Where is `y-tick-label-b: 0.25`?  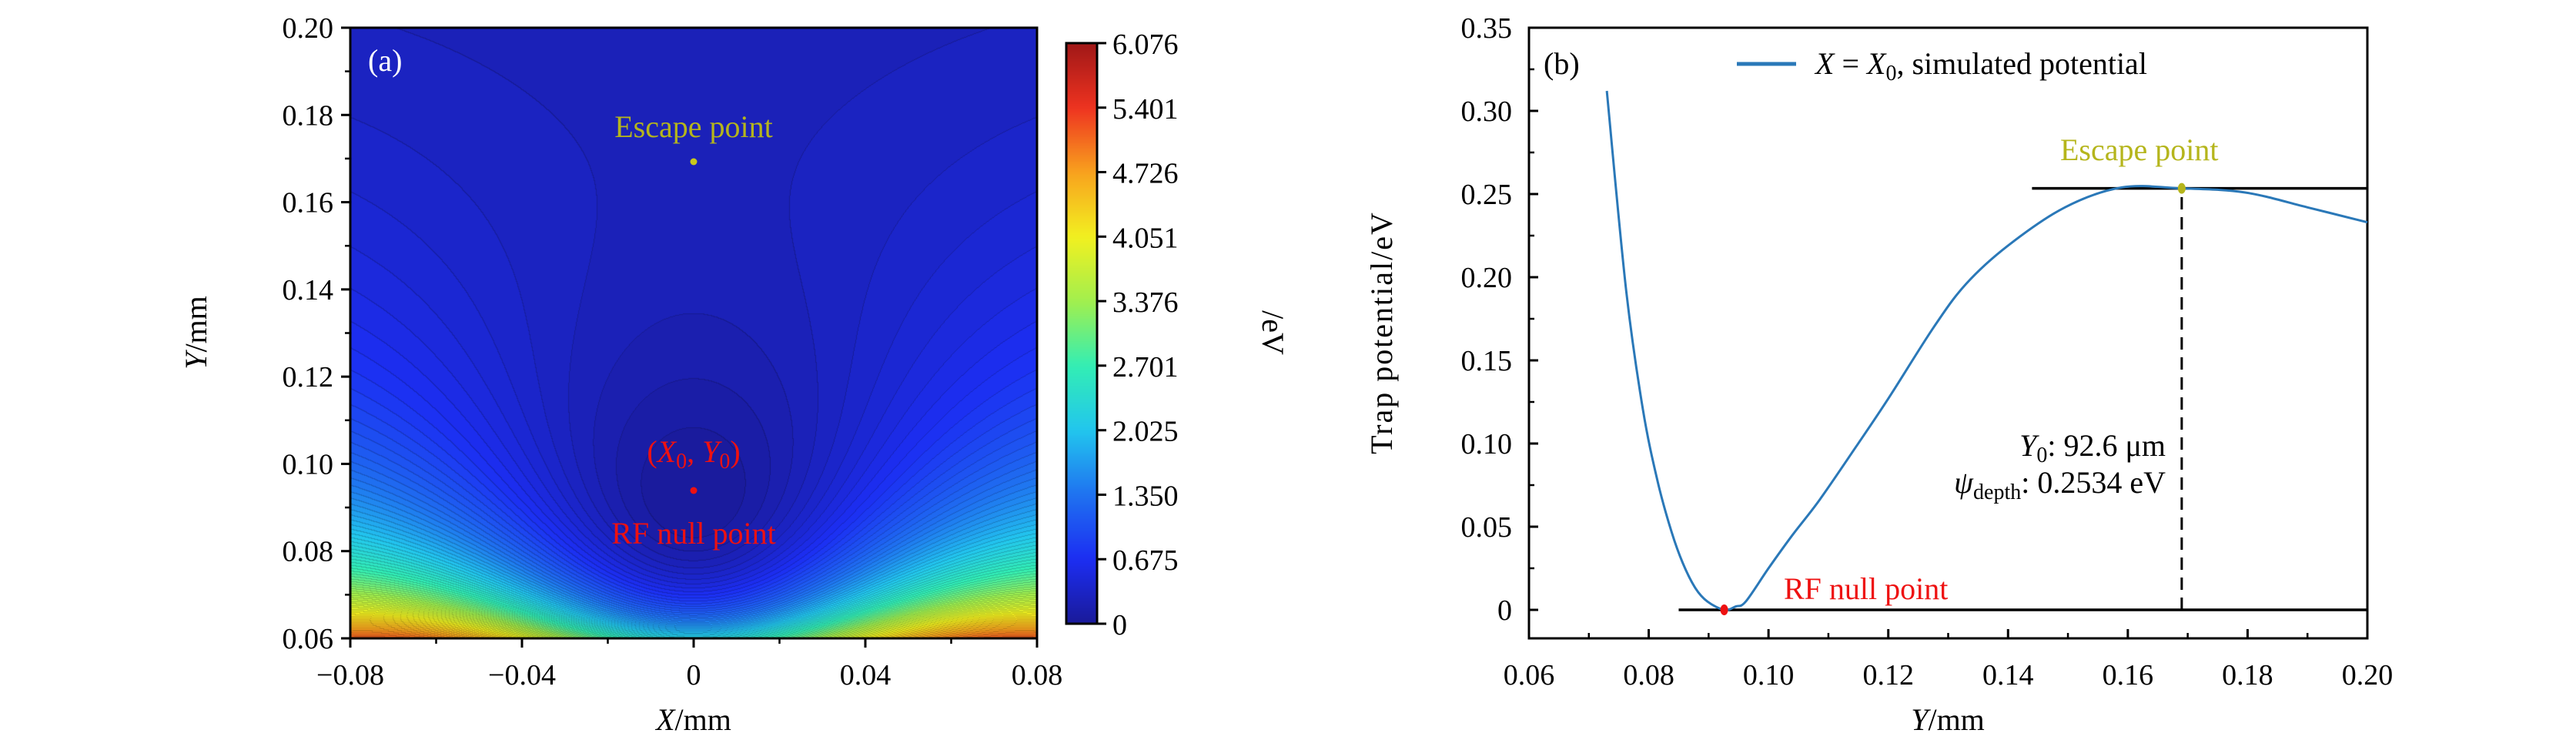 y-tick-label-b: 0.25 is located at coordinates (1487, 195).